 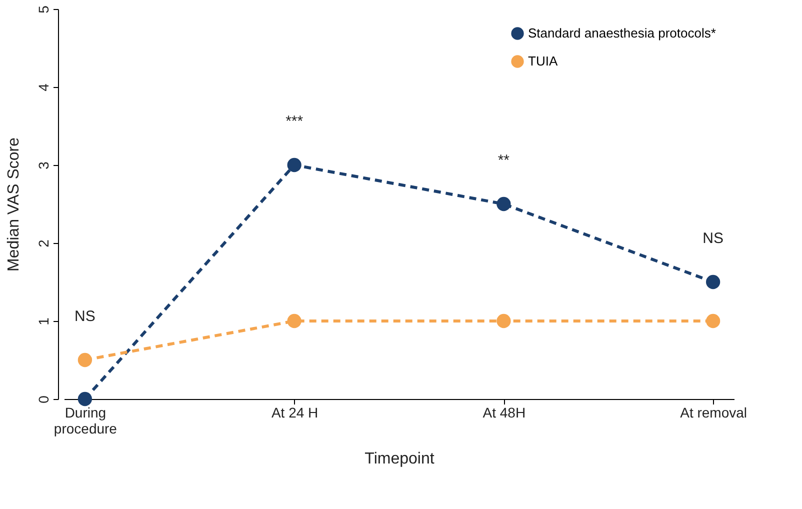 I want to click on y-axis-title: Median VAS Score, so click(x=14, y=204).